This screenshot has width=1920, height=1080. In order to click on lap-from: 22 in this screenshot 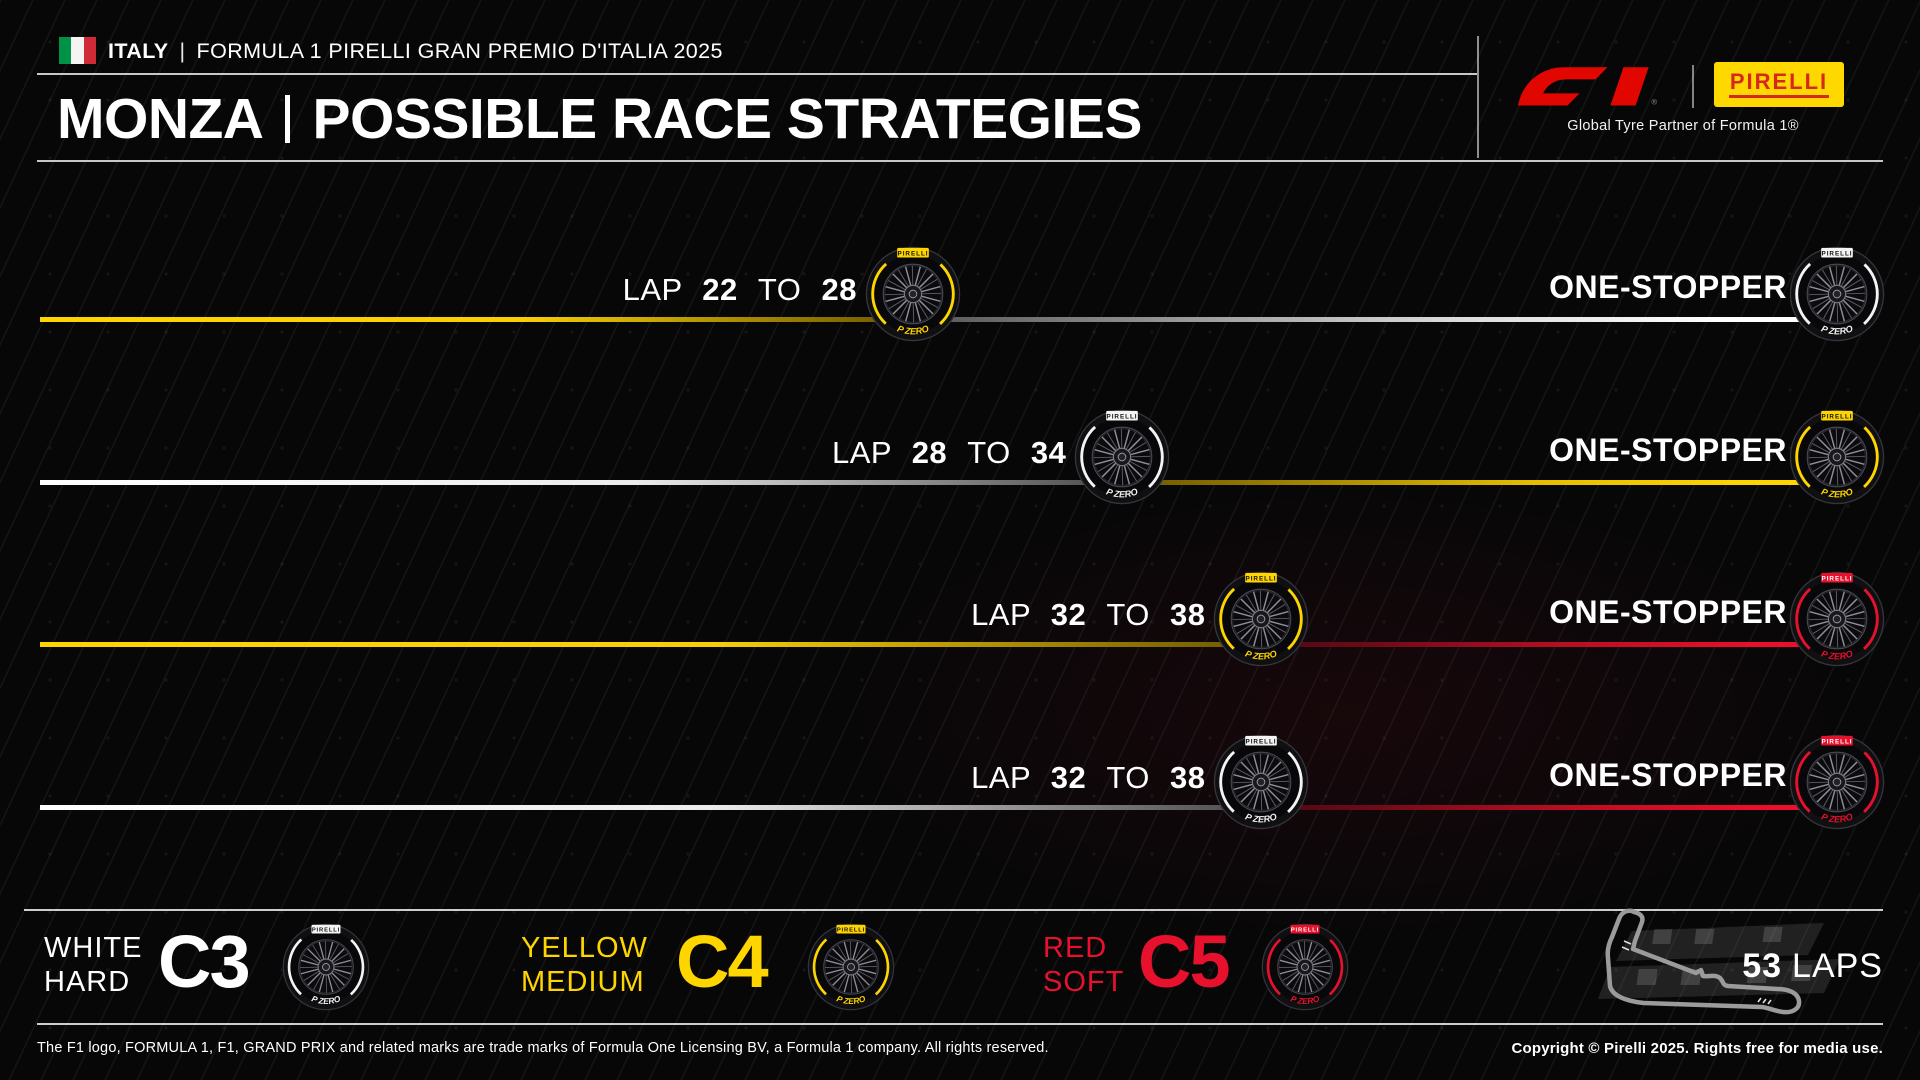, I will do `click(720, 289)`.